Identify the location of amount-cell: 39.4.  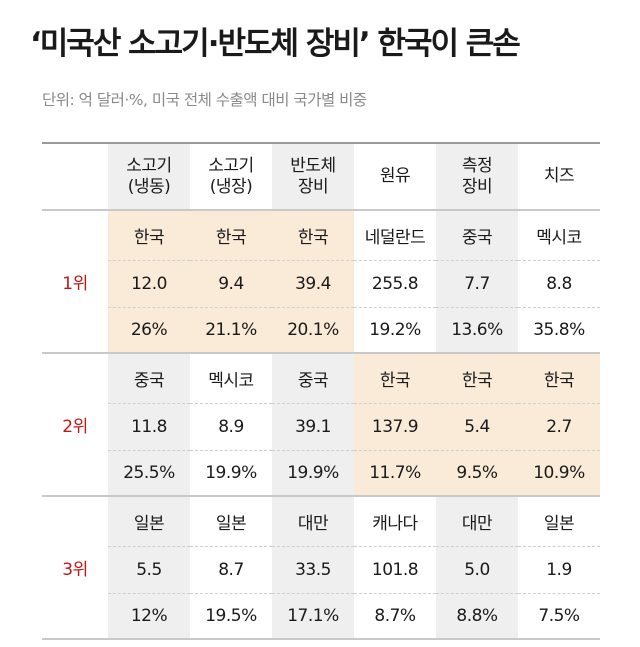
(313, 284).